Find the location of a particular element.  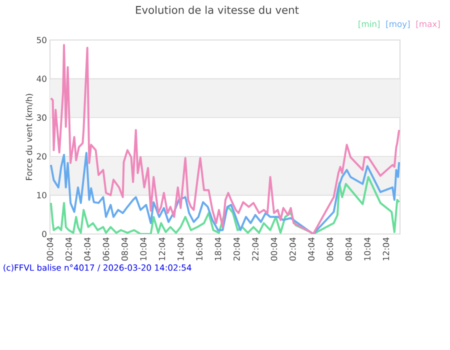

y-tick-label: 0 is located at coordinates (44, 234).